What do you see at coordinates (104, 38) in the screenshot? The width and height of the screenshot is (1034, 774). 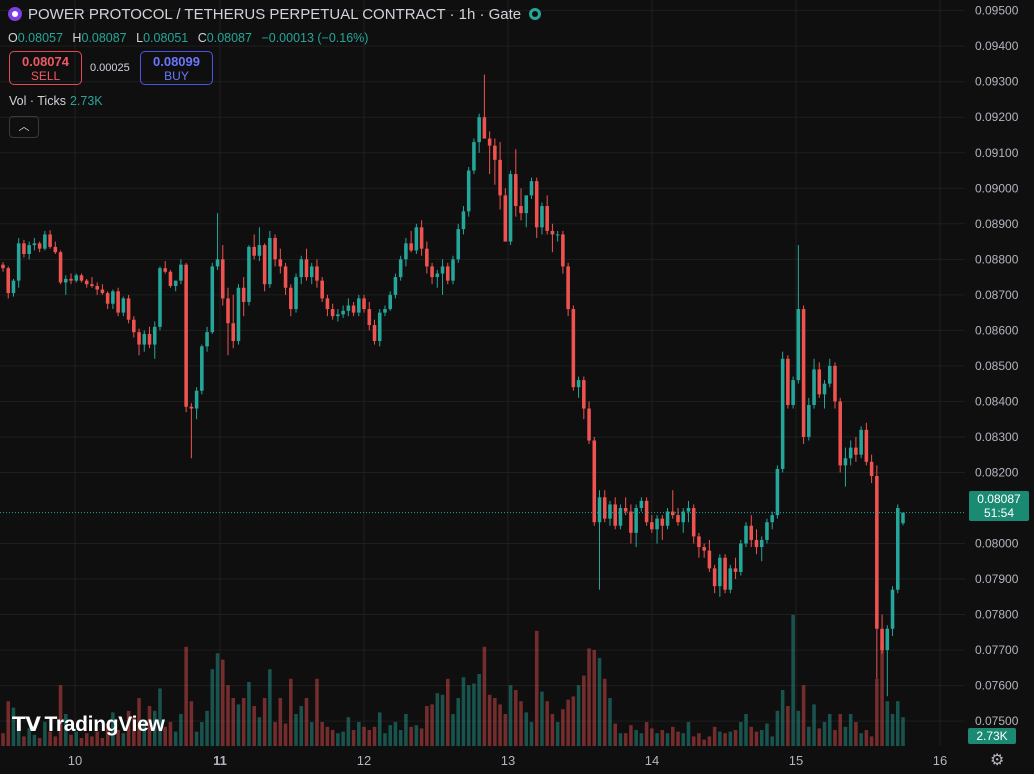 I see `high-value: 0.08087` at bounding box center [104, 38].